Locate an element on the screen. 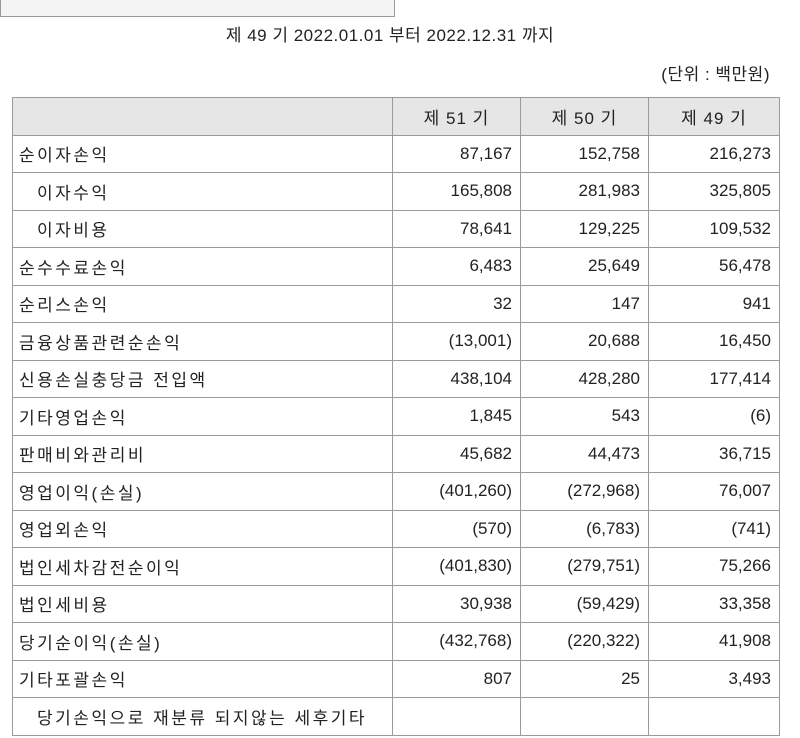 The image size is (800, 738). value-cell: 325,805 is located at coordinates (714, 191).